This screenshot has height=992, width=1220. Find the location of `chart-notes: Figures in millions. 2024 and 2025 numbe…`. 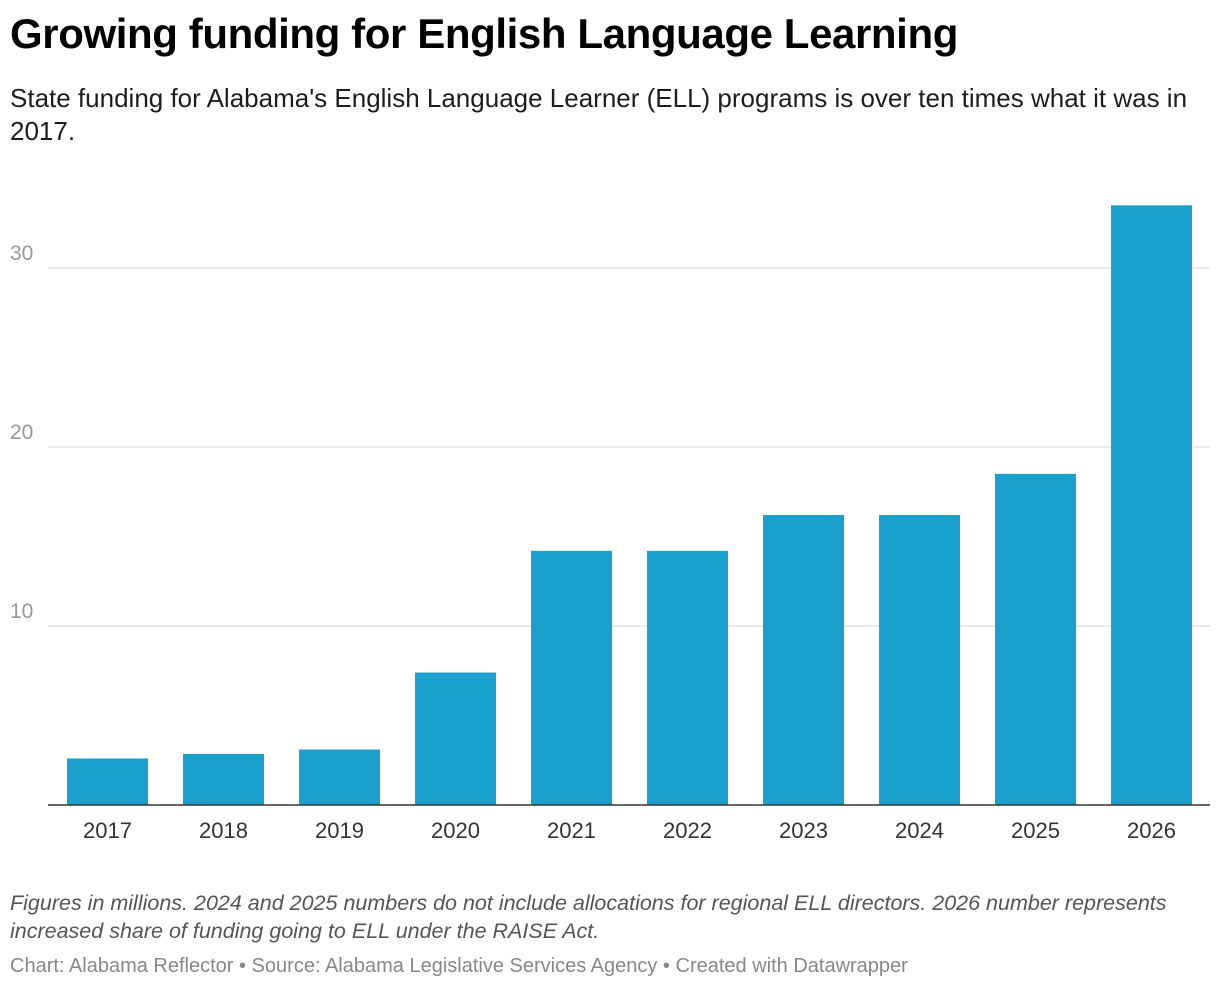

chart-notes: Figures in millions. 2024 and 2025 numbe… is located at coordinates (588, 917).